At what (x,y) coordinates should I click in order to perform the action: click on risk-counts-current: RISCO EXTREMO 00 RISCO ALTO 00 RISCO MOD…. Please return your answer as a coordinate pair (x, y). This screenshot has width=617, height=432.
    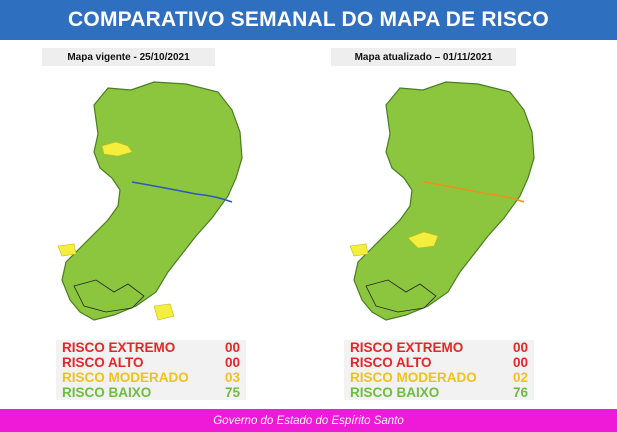
    Looking at the image, I should click on (151, 370).